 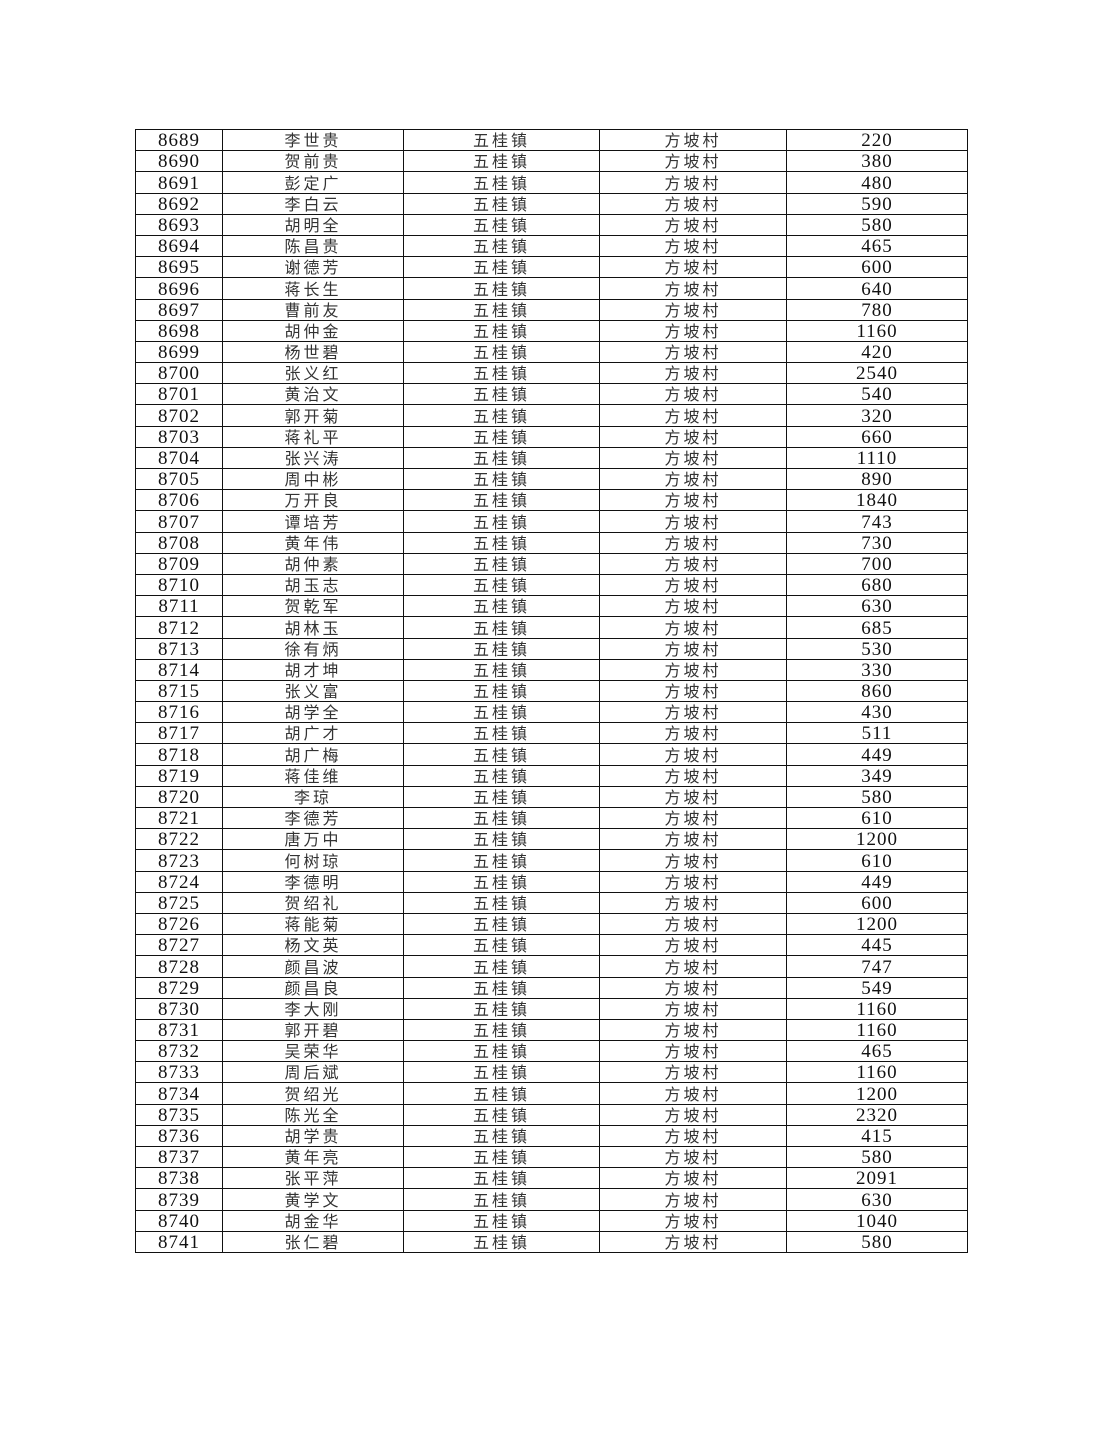 What do you see at coordinates (877, 754) in the screenshot?
I see `cell-amount: 449` at bounding box center [877, 754].